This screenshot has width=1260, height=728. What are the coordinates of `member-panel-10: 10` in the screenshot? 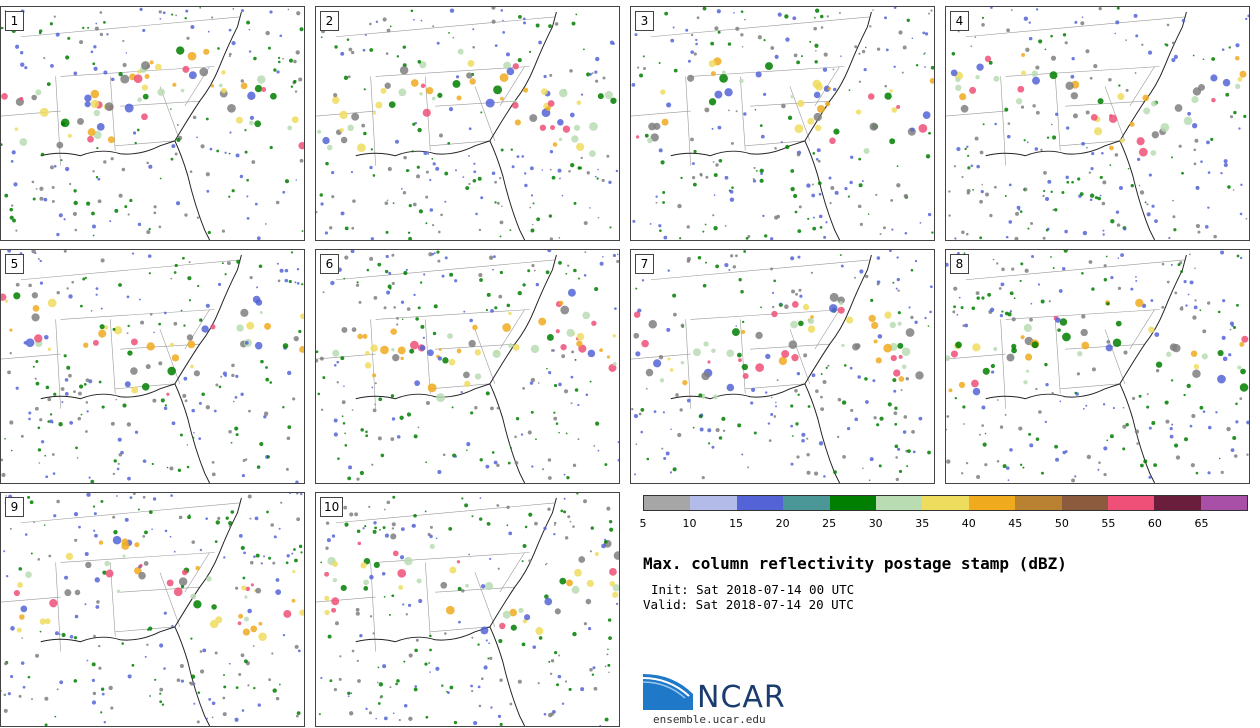 It's located at (467, 609).